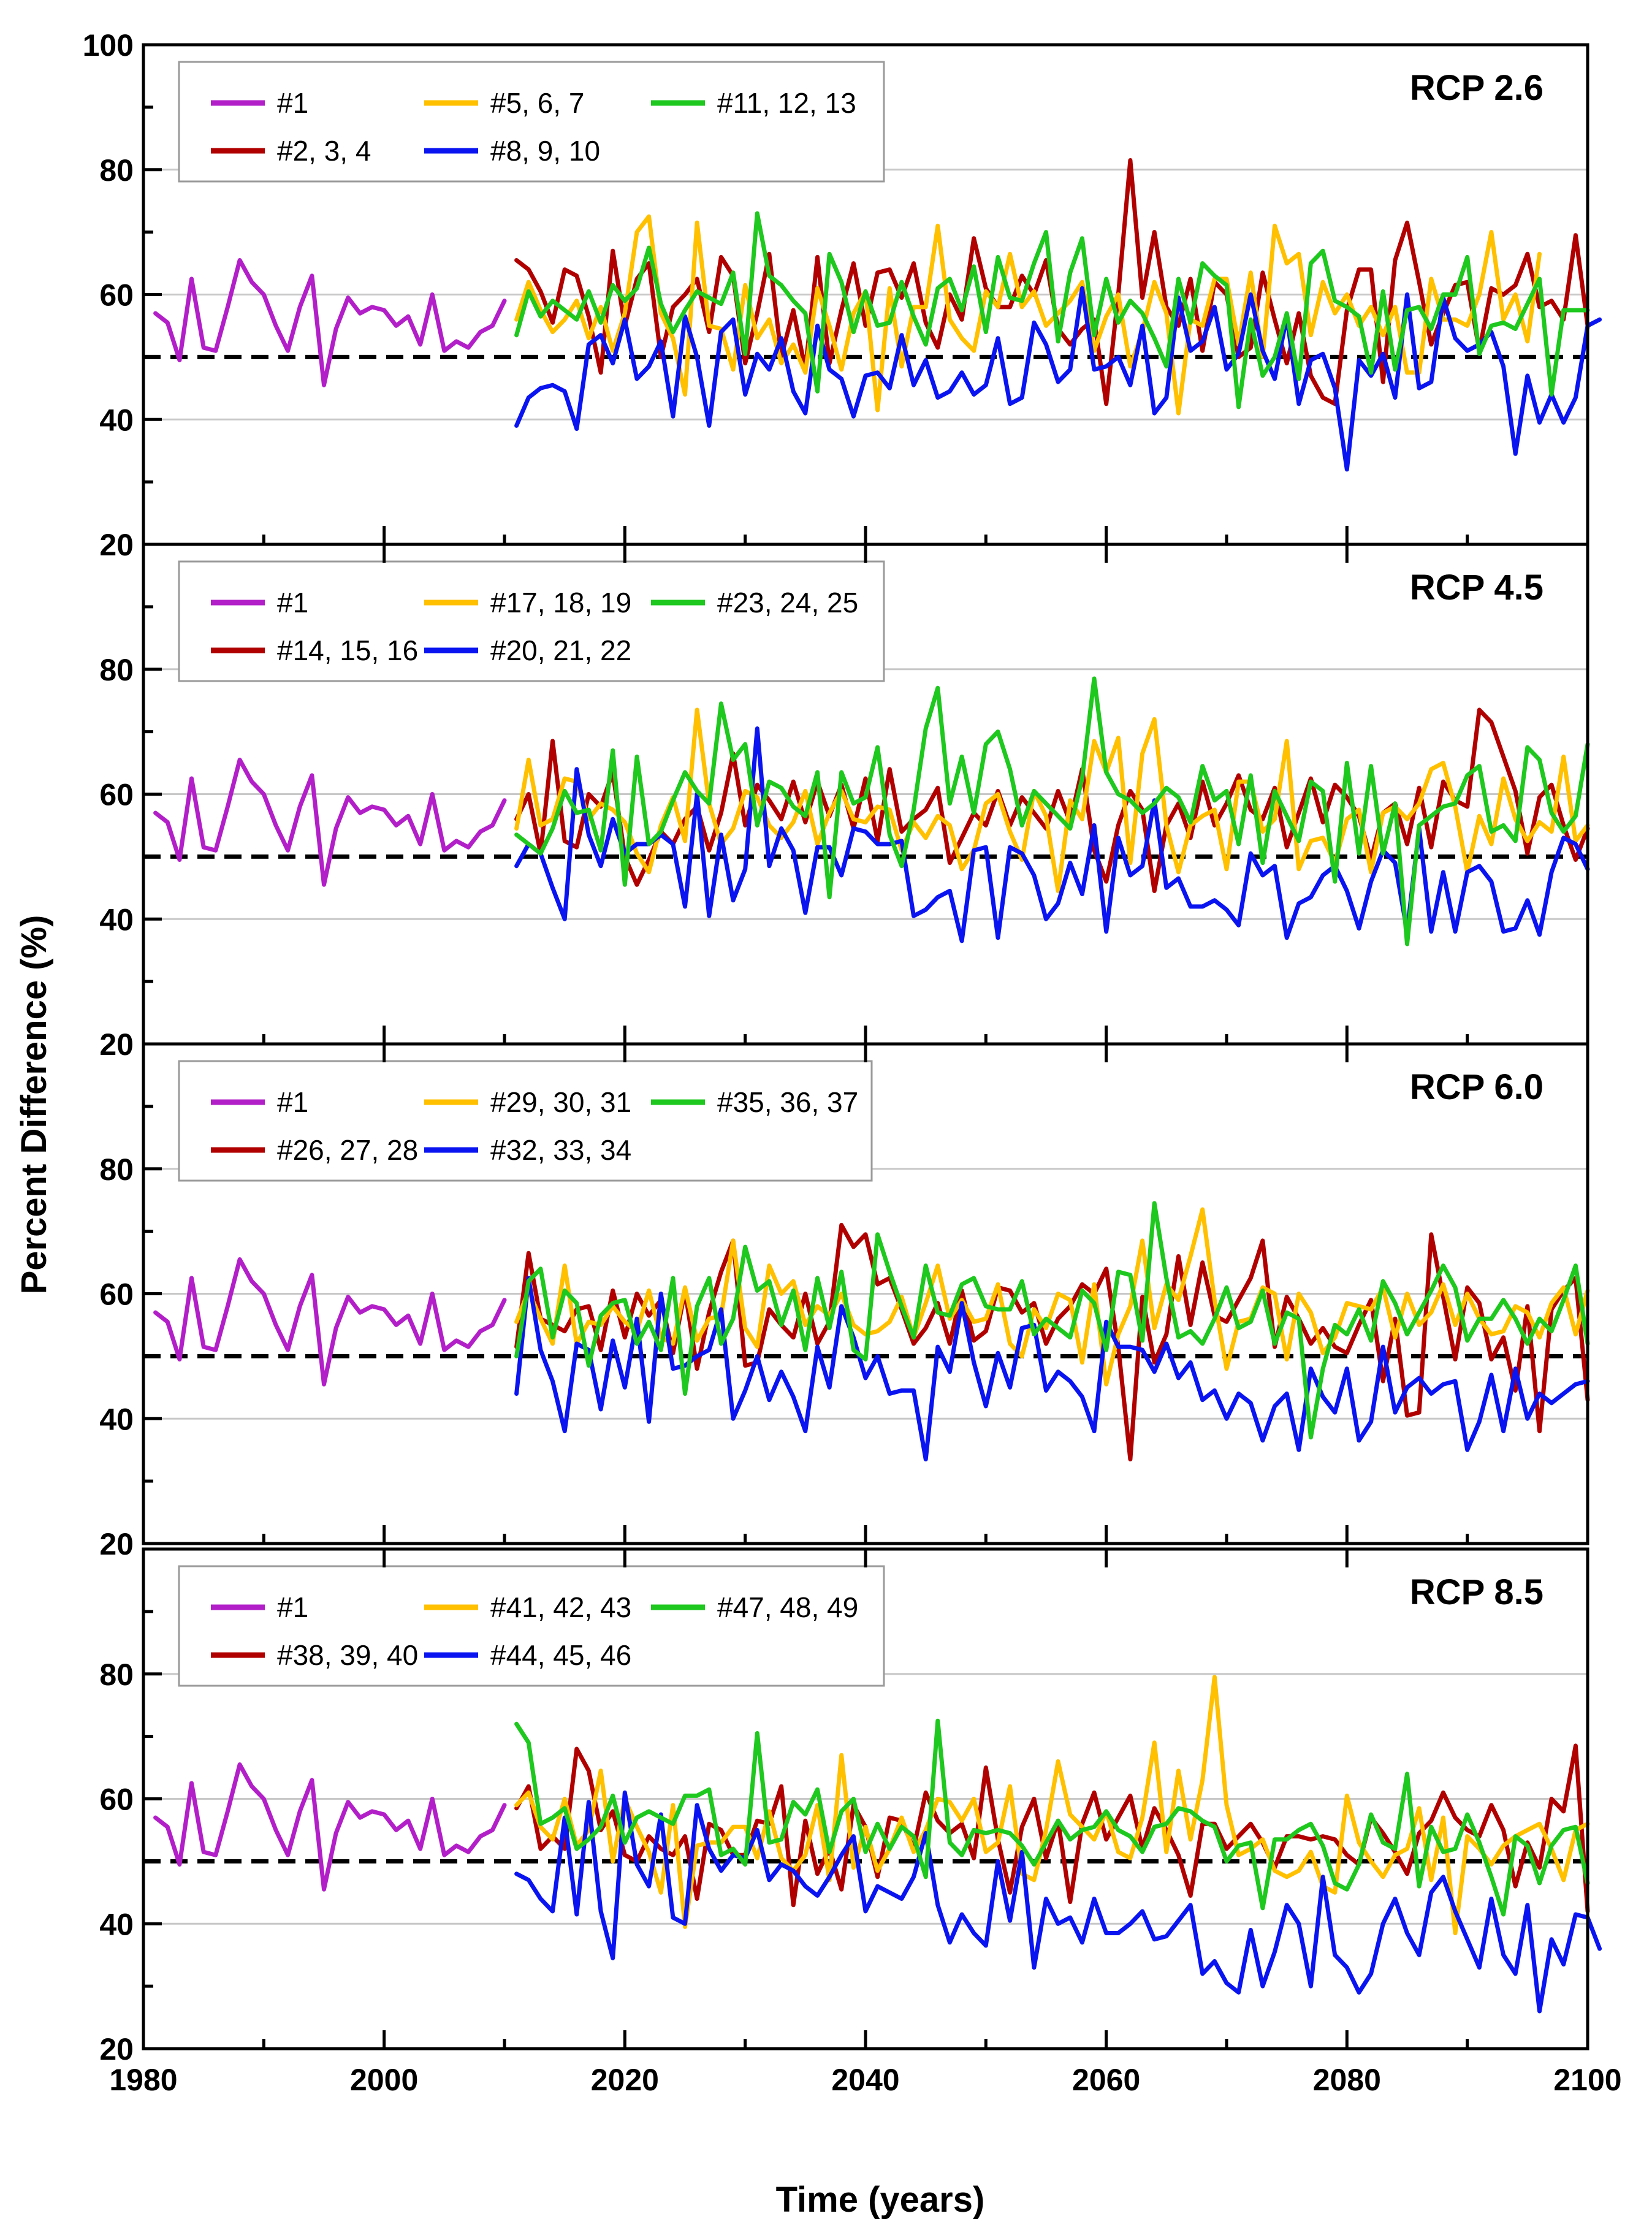 This screenshot has width=1652, height=2235. Describe the element at coordinates (787, 1607) in the screenshot. I see `legend-label: #47, 48, 49` at that location.